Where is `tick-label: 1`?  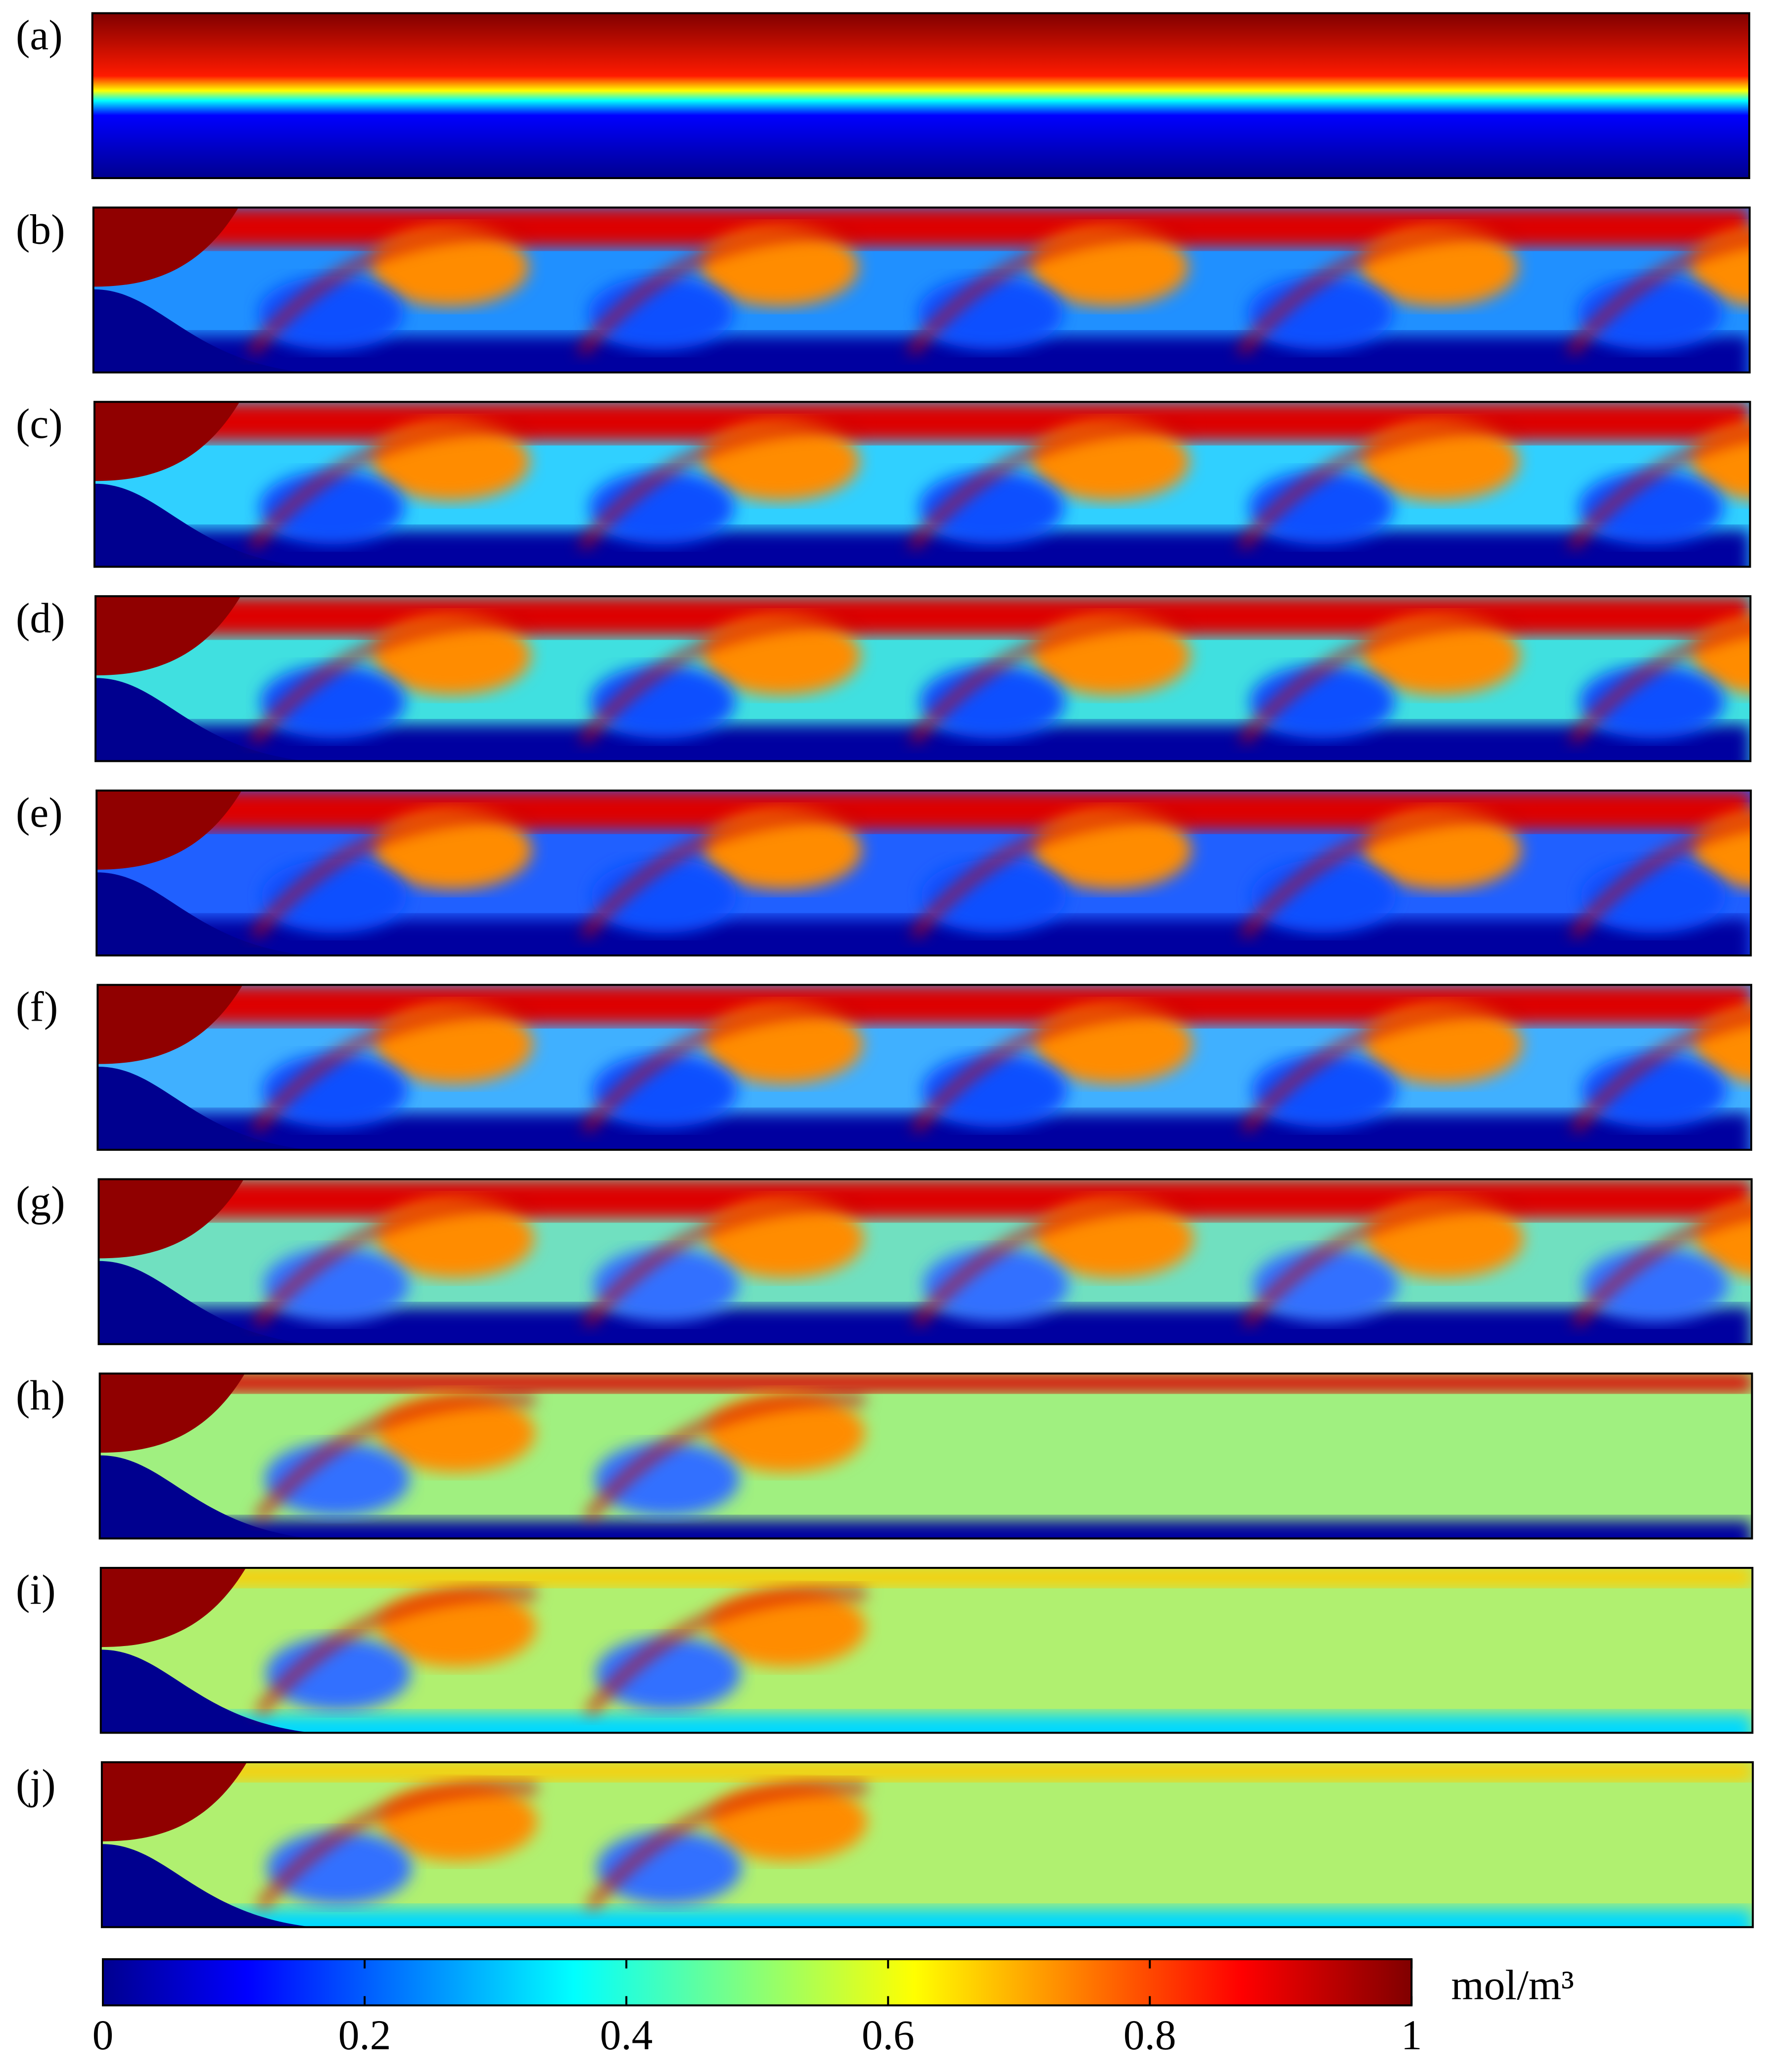
tick-label: 1 is located at coordinates (1411, 2035).